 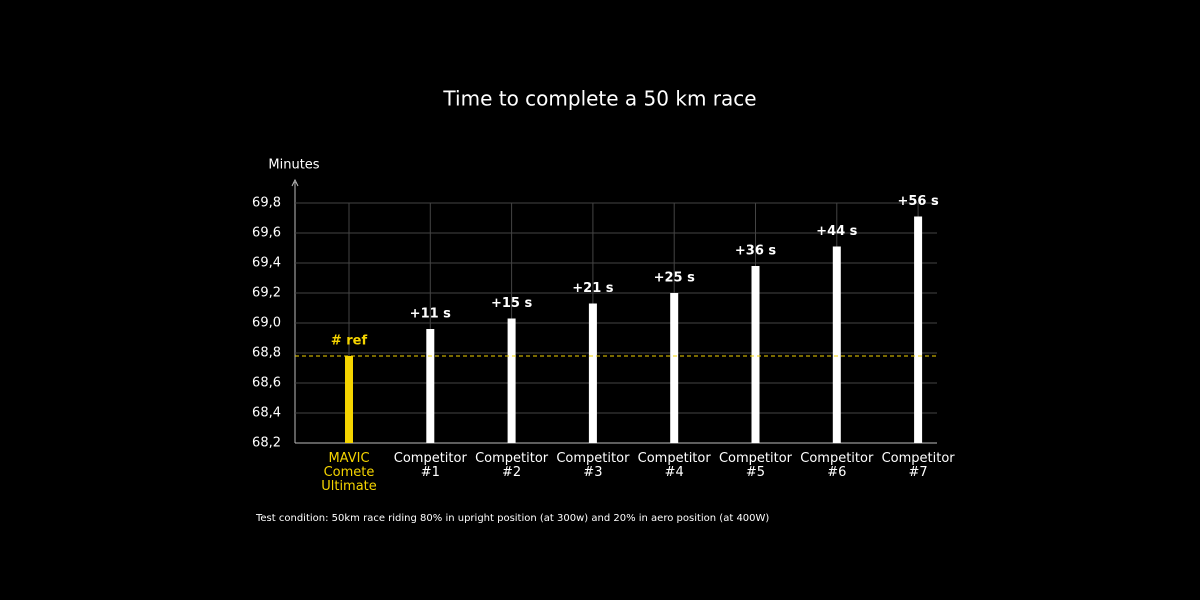 What do you see at coordinates (837, 231) in the screenshot?
I see `value-label: +44 s` at bounding box center [837, 231].